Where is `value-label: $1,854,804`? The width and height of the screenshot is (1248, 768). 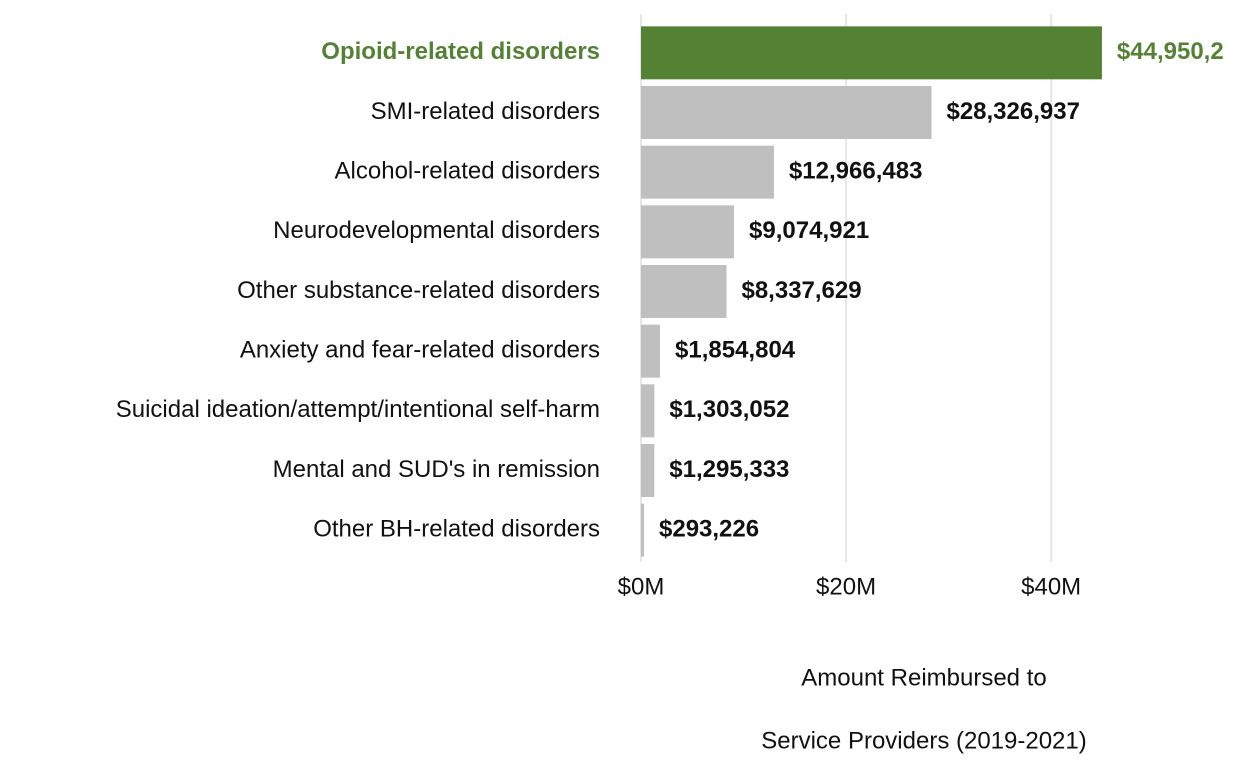 value-label: $1,854,804 is located at coordinates (735, 350).